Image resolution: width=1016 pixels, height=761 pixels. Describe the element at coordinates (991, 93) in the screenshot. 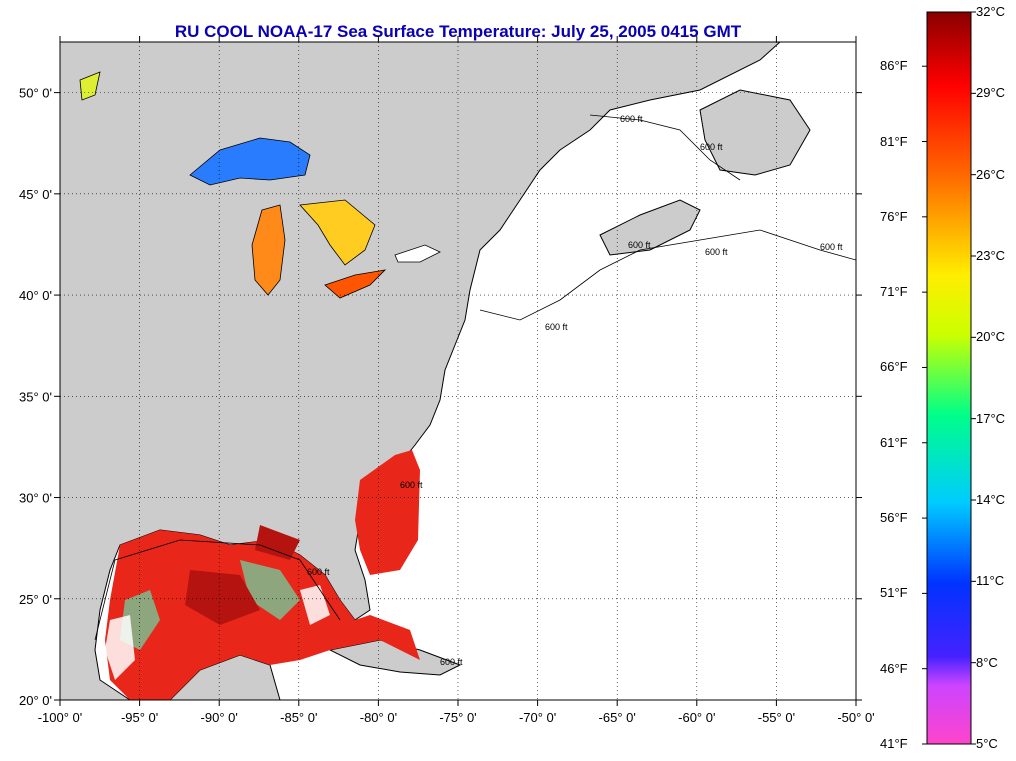

I see `colorbar-celsius-label: 29°C` at that location.